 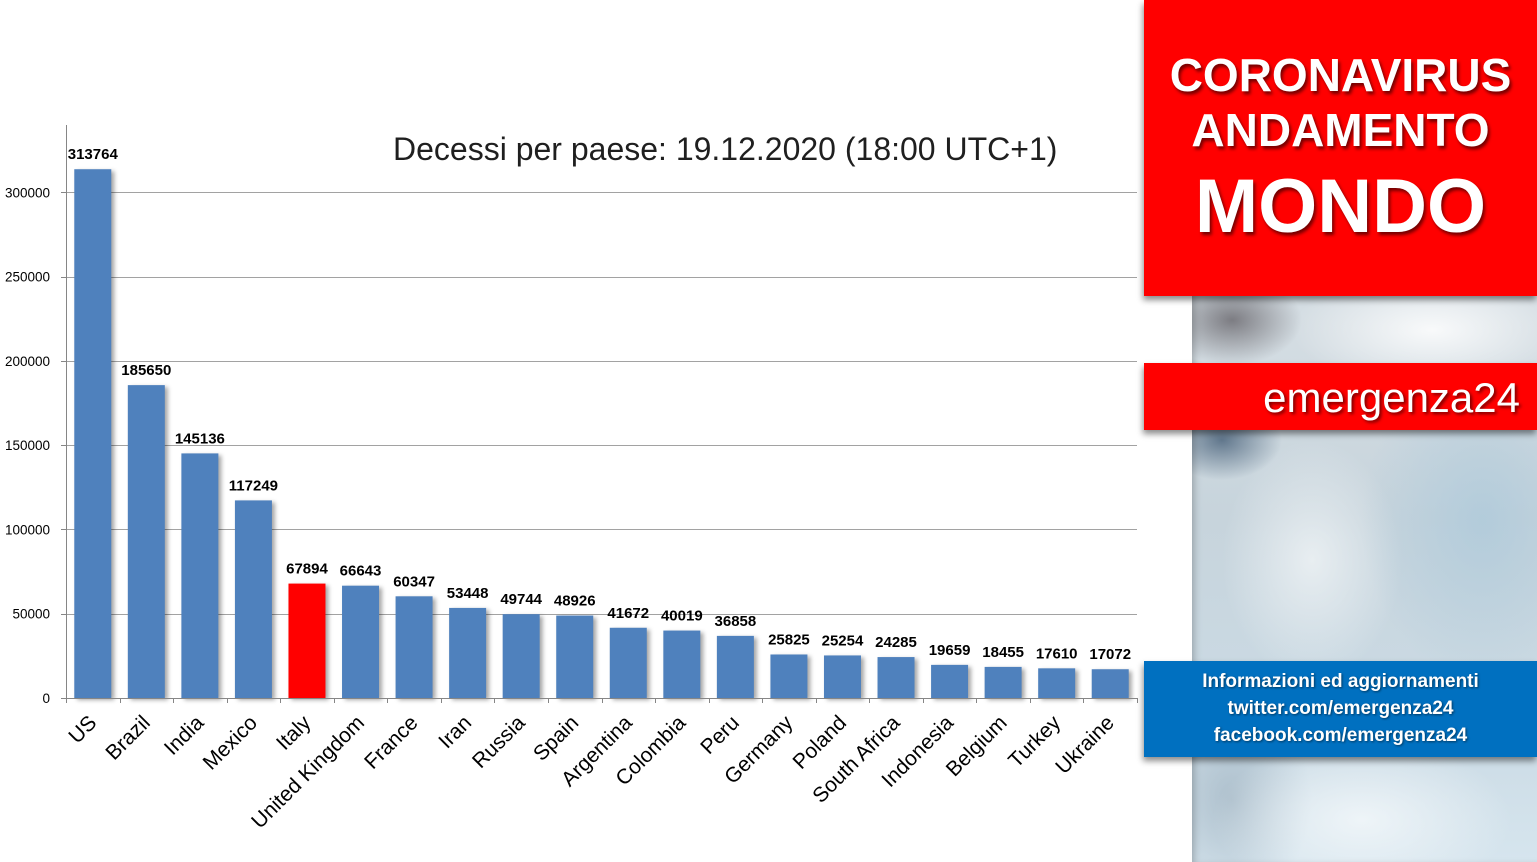 What do you see at coordinates (575, 601) in the screenshot?
I see `data-label-spain: 48926` at bounding box center [575, 601].